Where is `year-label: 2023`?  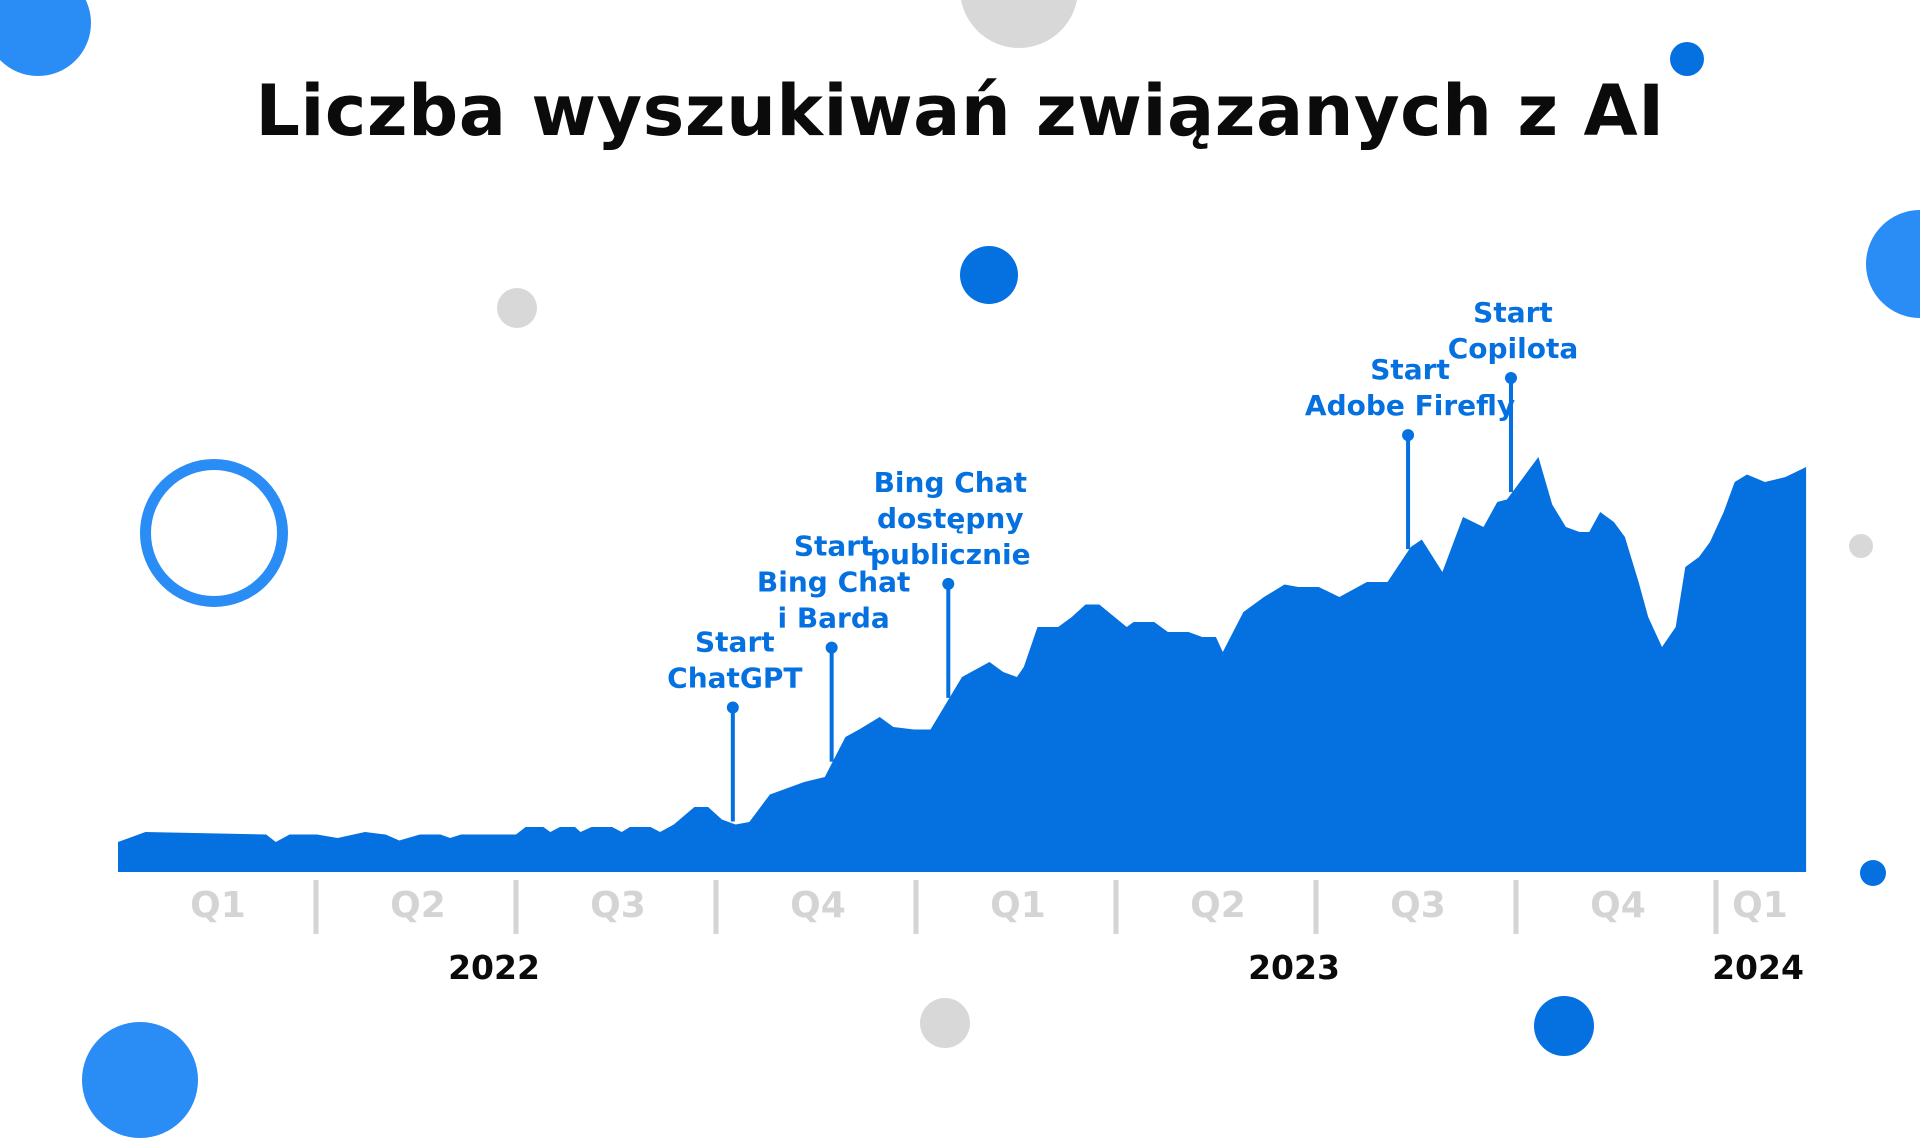 year-label: 2023 is located at coordinates (1294, 967).